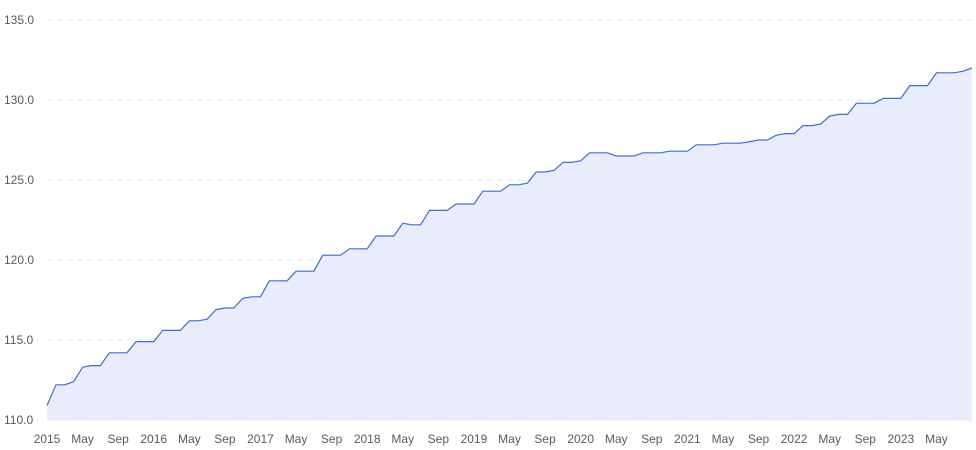  Describe the element at coordinates (19, 220) in the screenshot. I see `y-axis: 110.0 115.0 120.0 125.0 130.0 135.0` at that location.